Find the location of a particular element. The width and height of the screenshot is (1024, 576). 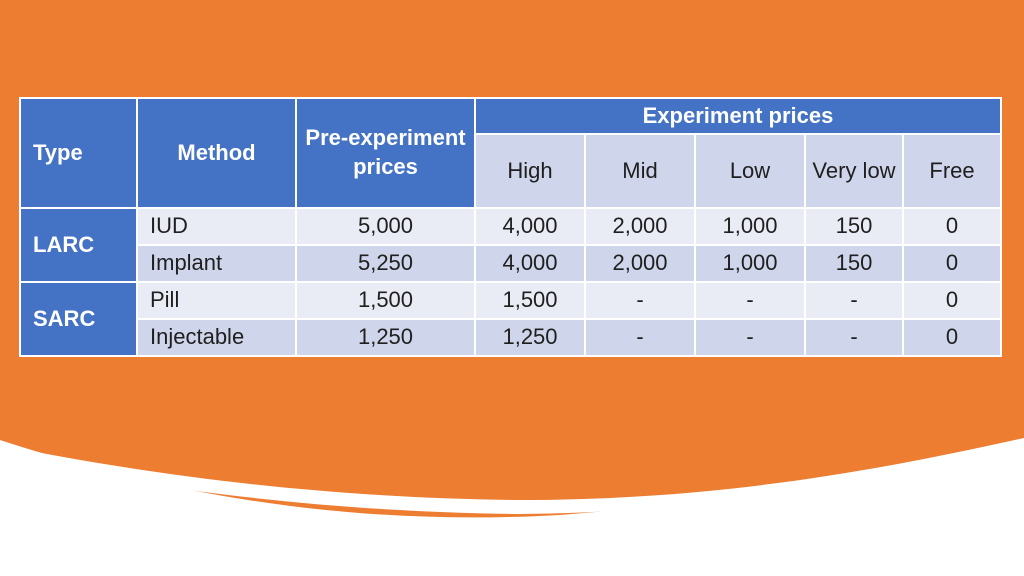

header-experiment-prices: Experiment prices is located at coordinates (738, 116).